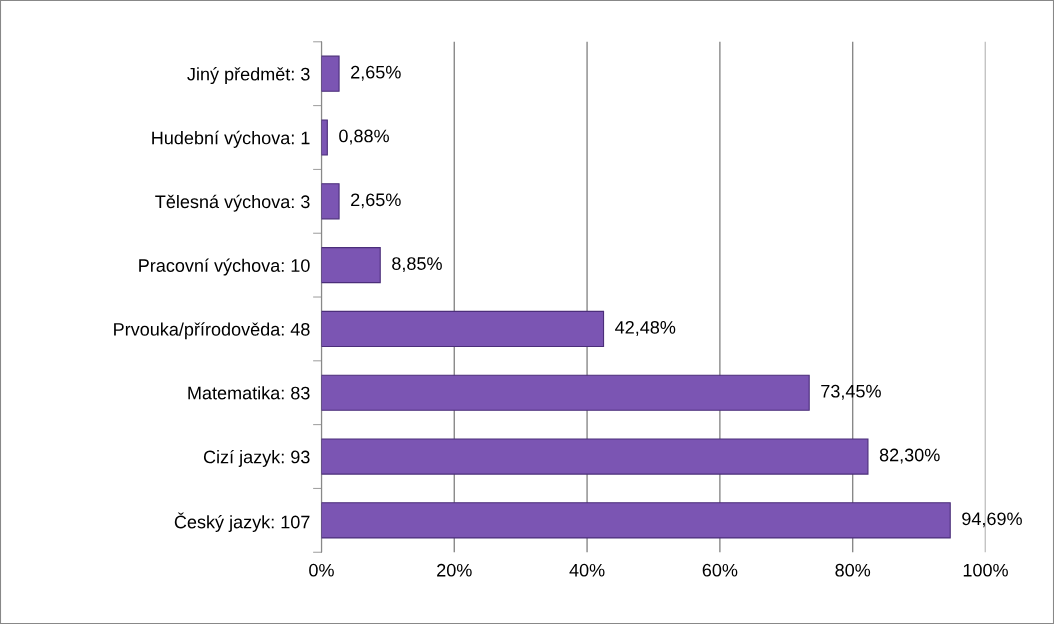 The height and width of the screenshot is (624, 1054). I want to click on y-tick-label: Hudební výchova: 1, so click(231, 139).